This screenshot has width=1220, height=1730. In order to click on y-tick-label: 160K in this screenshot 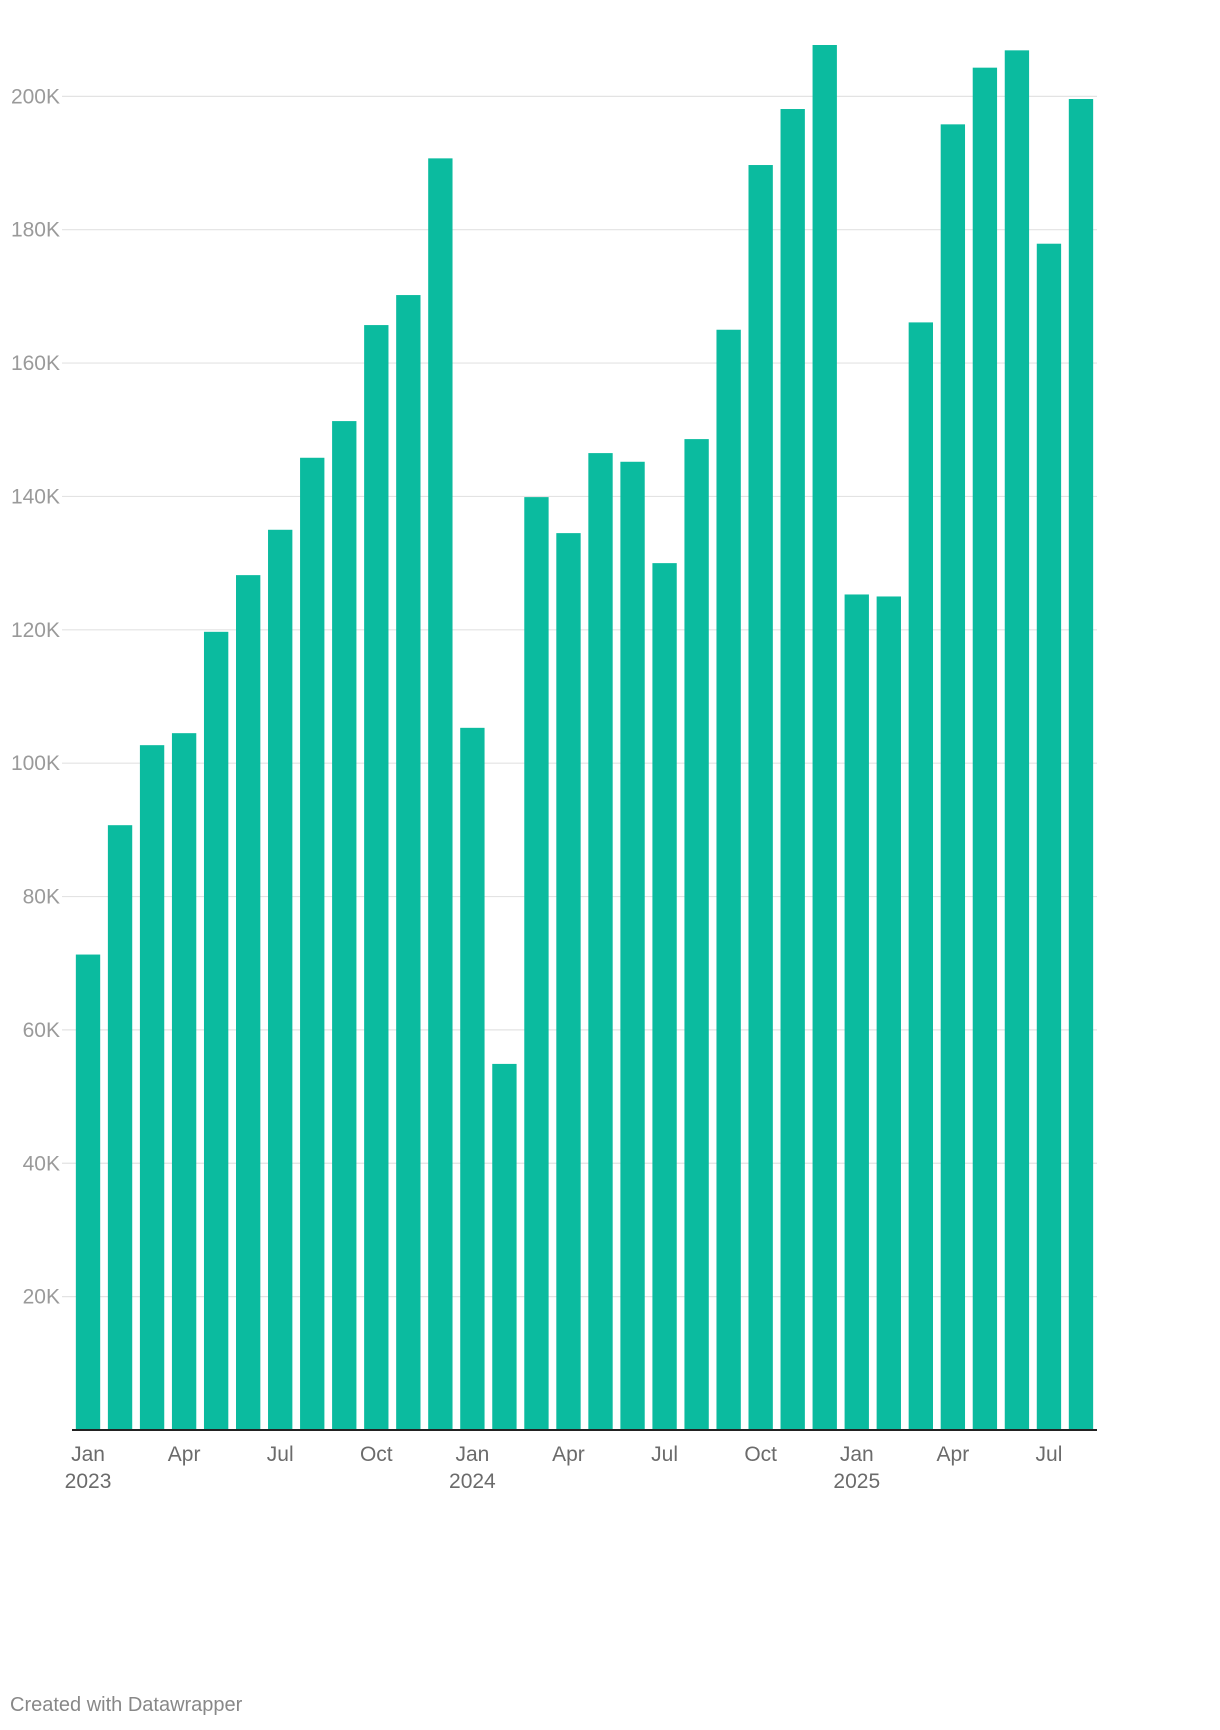, I will do `click(35, 363)`.